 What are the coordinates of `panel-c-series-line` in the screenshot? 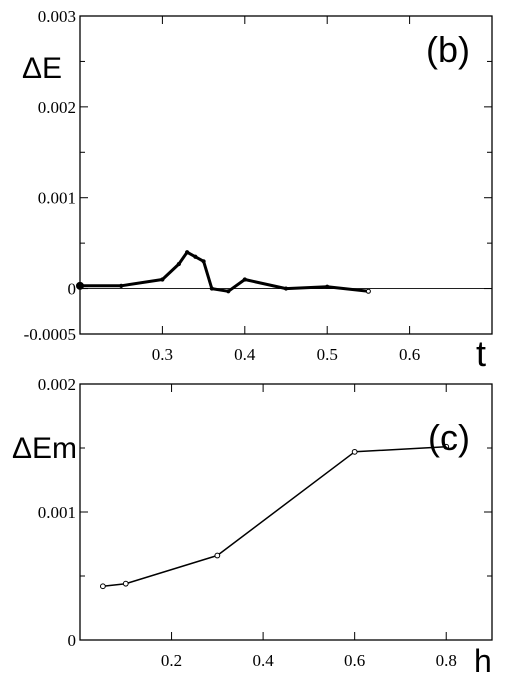 It's located at (274, 516).